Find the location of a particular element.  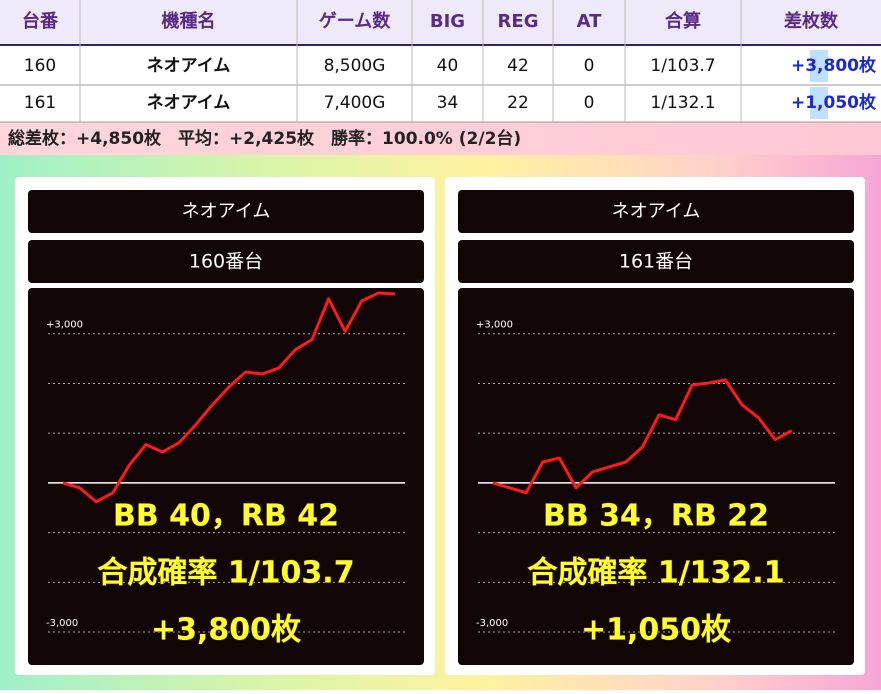

table-body is located at coordinates (440, 83).